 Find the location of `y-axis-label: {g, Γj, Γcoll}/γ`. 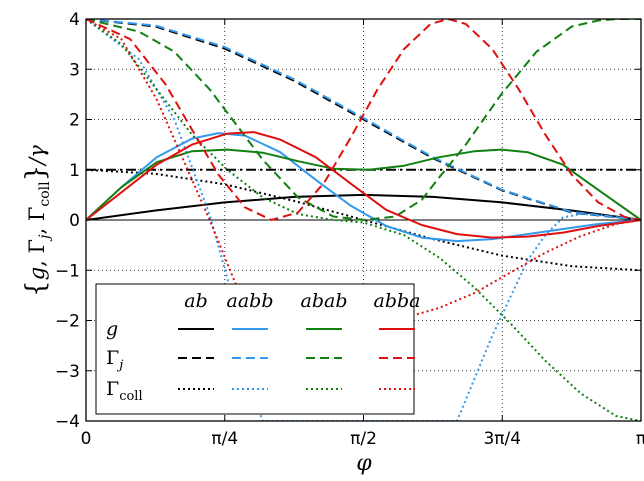

y-axis-label: {g, Γj, Γcoll}/γ is located at coordinates (37, 221).